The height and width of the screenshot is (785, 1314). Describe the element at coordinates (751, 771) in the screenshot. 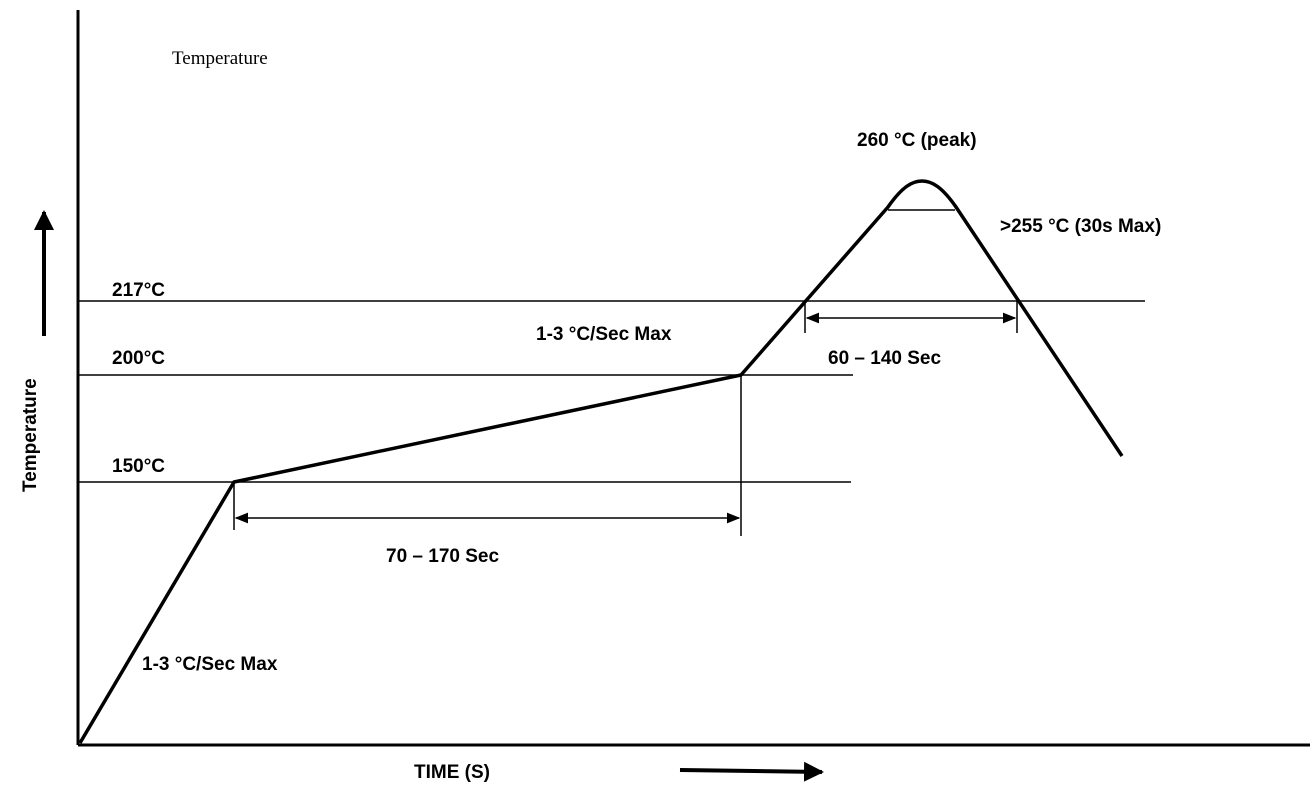

I see `x-axis-arrow-icon` at that location.